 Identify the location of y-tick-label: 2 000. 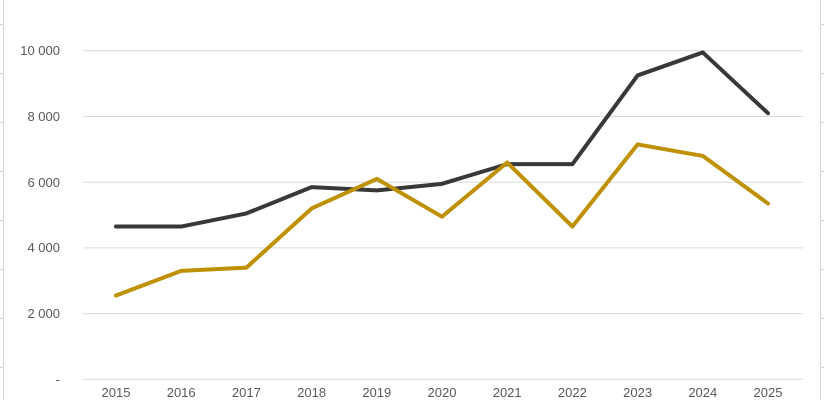
(43, 314).